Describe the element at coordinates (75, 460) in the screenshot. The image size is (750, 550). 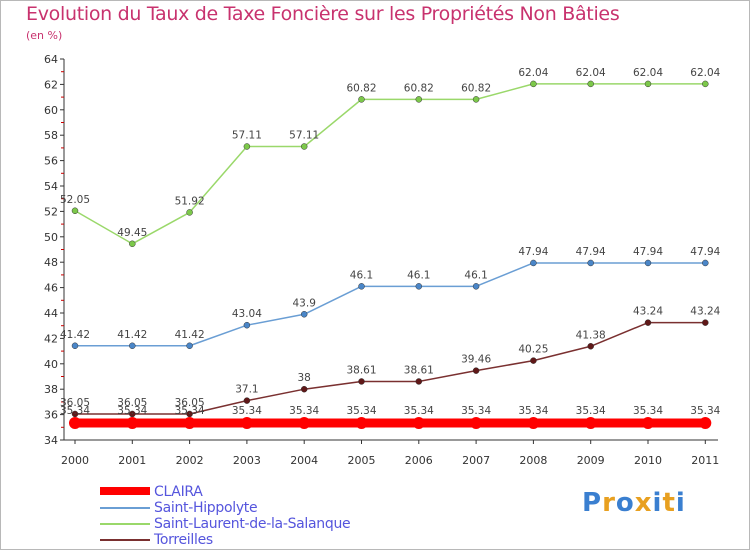
I see `x-tick-label: 2000` at that location.